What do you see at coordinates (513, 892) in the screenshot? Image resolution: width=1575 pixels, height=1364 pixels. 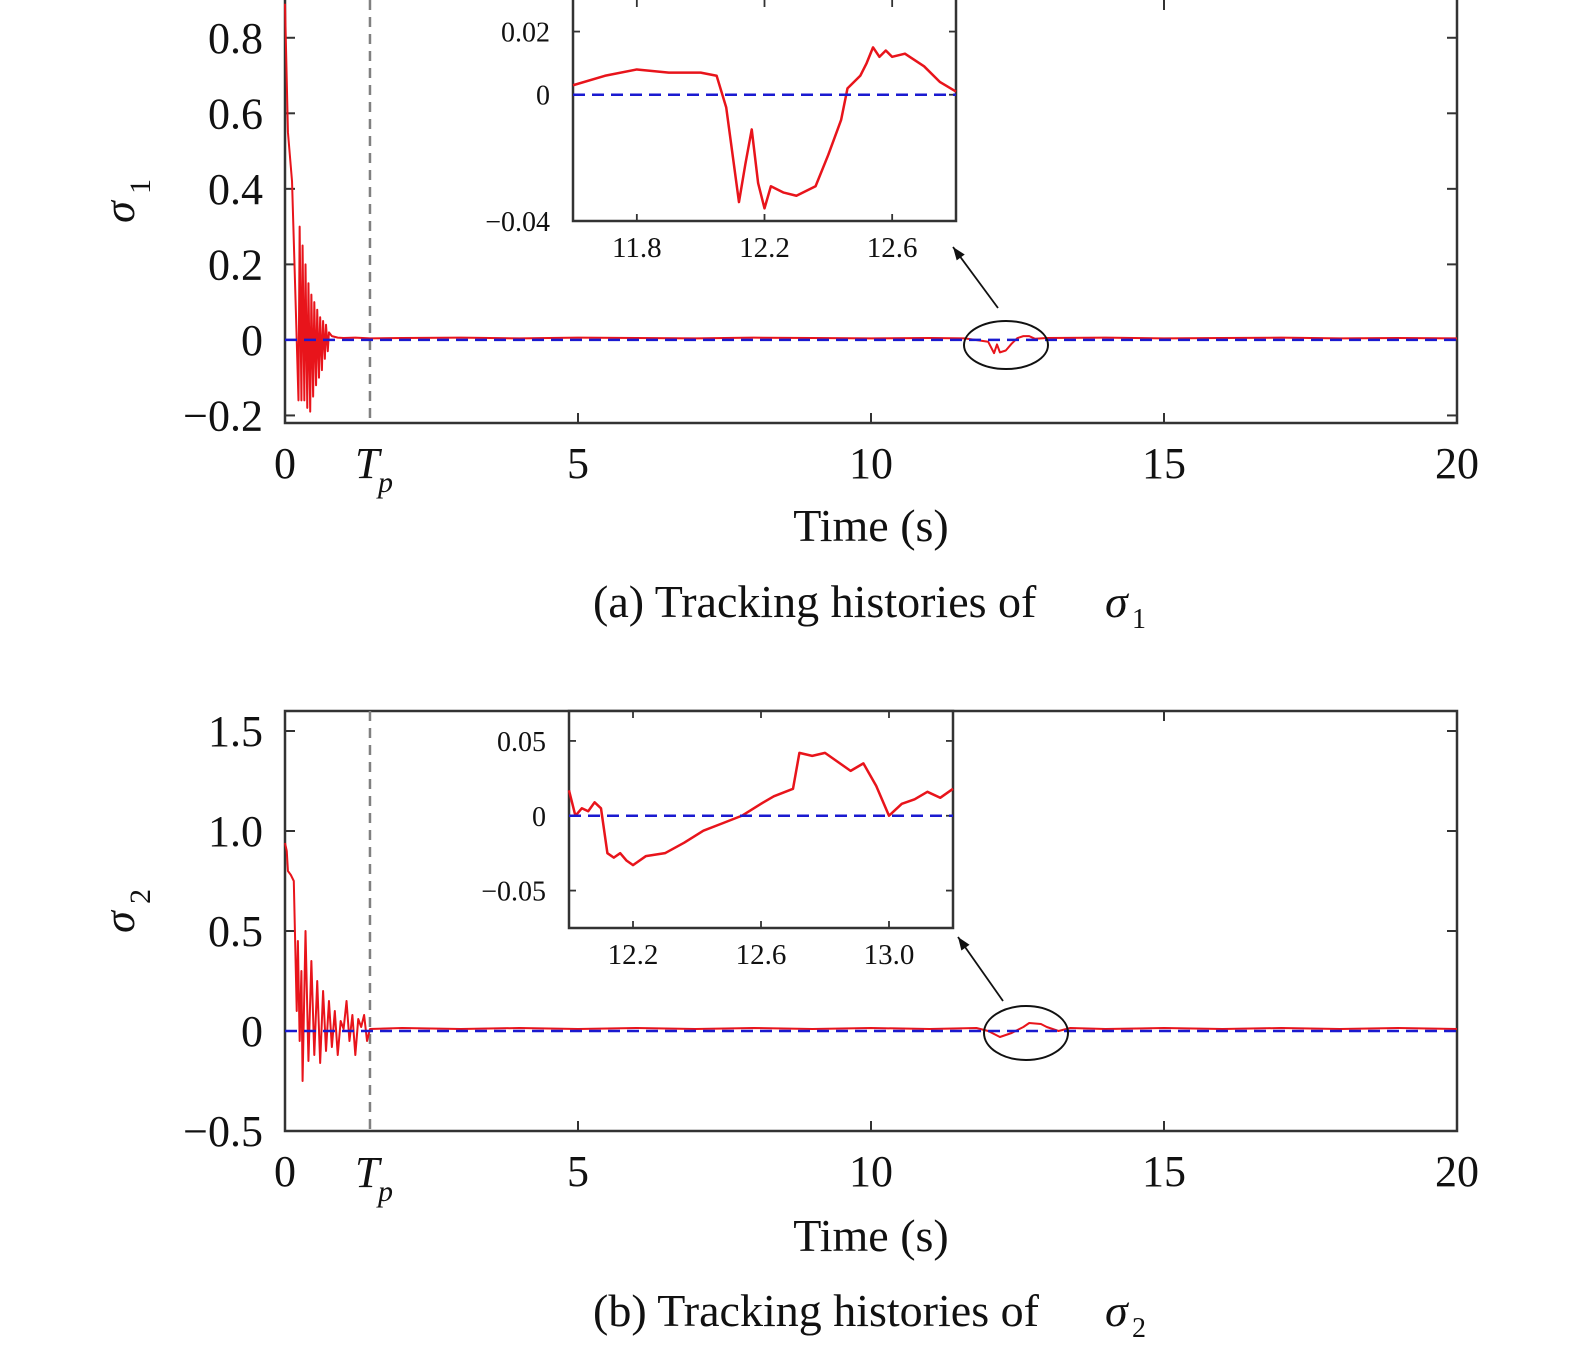 I see `inset-y-tick-label: −0.05` at bounding box center [513, 892].